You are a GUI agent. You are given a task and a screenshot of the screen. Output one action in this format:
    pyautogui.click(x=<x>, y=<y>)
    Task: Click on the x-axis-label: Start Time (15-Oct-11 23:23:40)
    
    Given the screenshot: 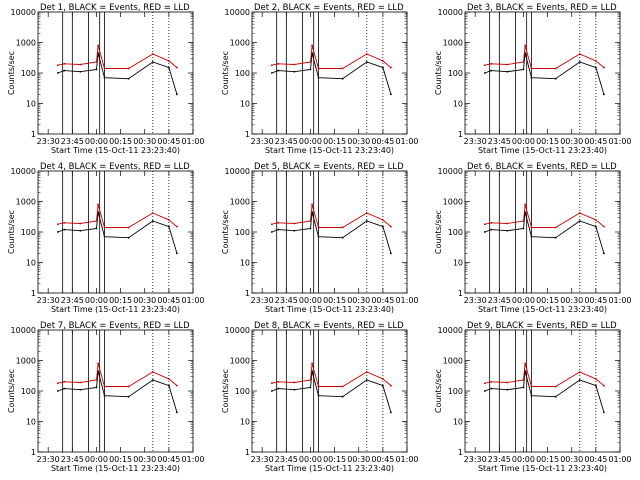 What is the action you would take?
    pyautogui.click(x=115, y=309)
    